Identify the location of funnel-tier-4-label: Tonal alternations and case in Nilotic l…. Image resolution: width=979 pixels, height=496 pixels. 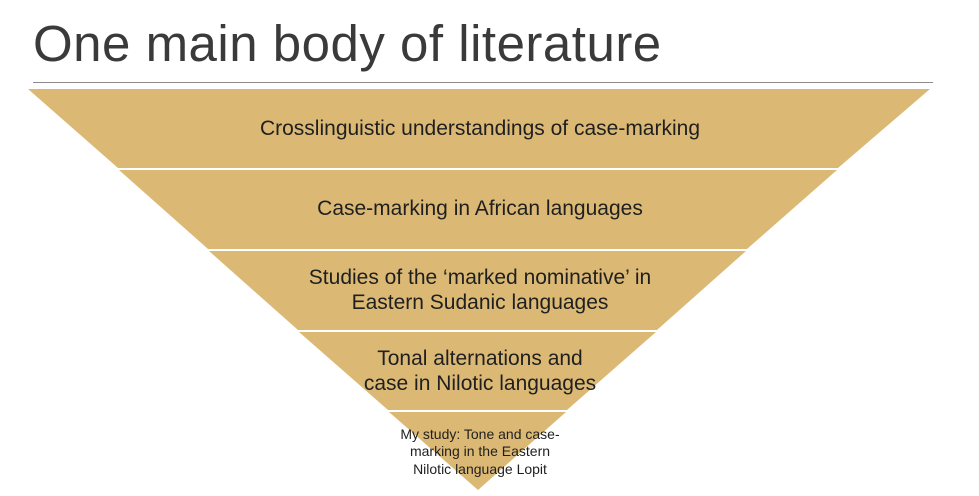
(480, 371).